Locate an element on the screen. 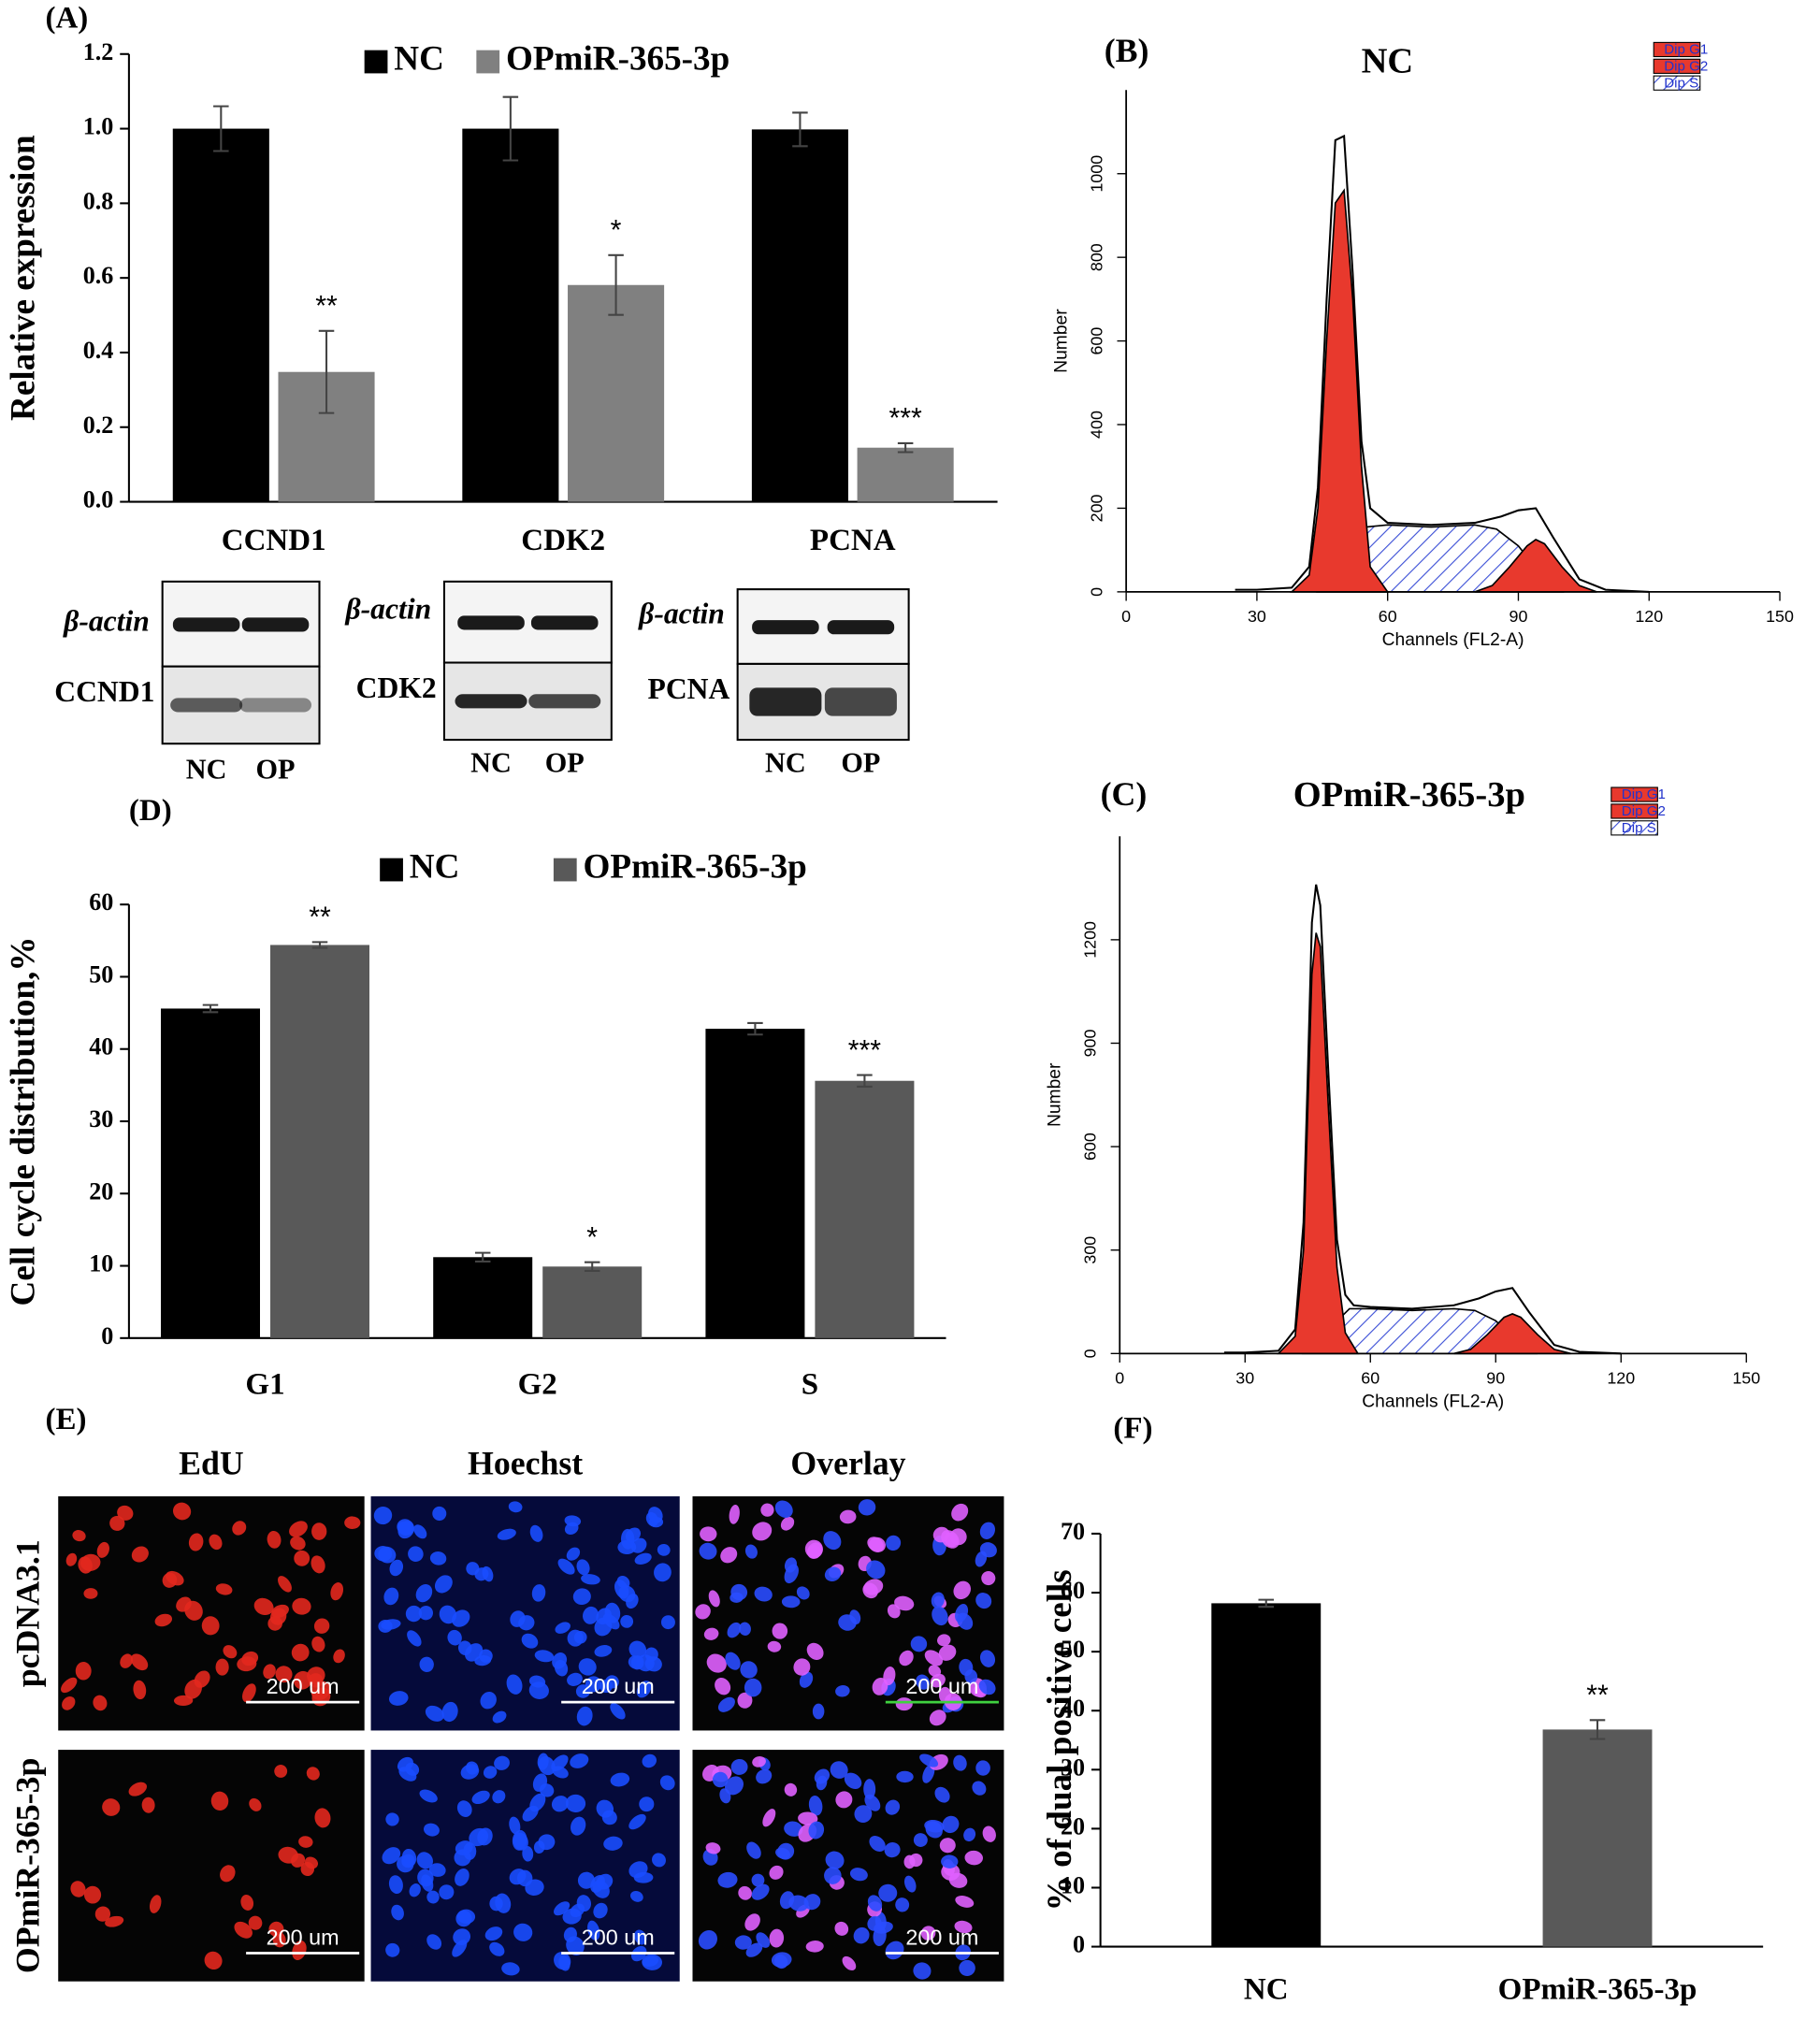  blot-target-label: CCND1 is located at coordinates (104, 692).